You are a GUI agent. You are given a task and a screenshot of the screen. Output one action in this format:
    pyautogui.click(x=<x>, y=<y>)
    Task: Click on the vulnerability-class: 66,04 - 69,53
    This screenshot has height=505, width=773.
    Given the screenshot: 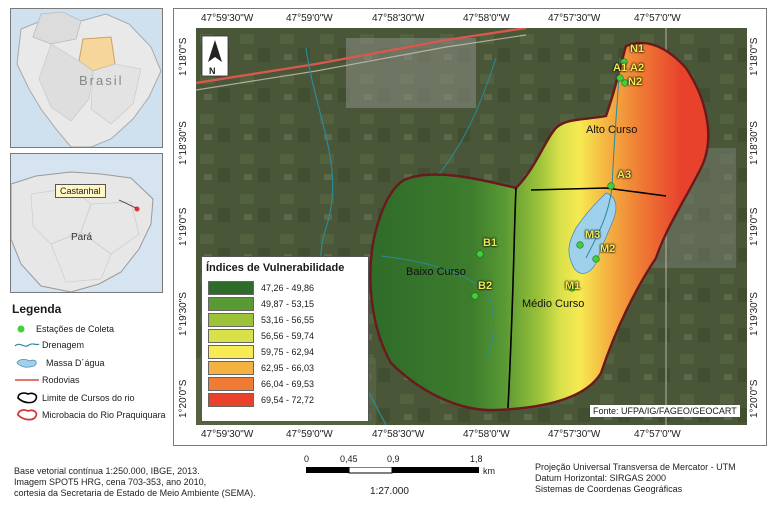 What is the action you would take?
    pyautogui.click(x=261, y=383)
    